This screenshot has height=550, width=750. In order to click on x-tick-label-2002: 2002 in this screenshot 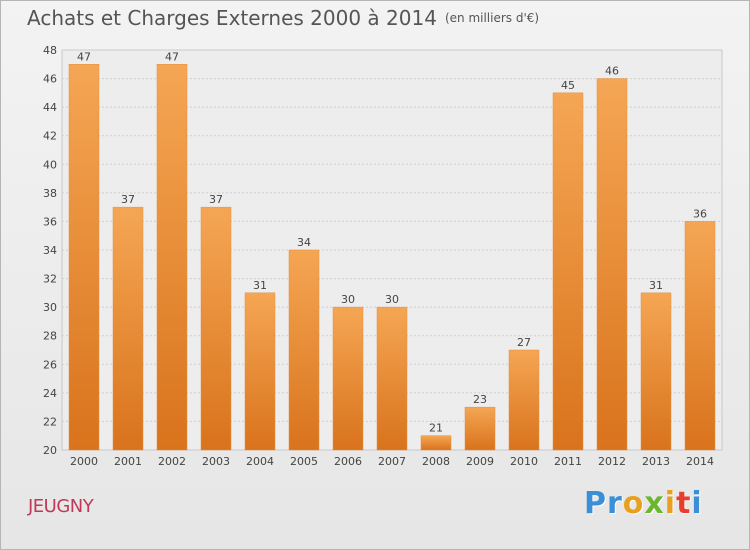, I will do `click(172, 461)`.